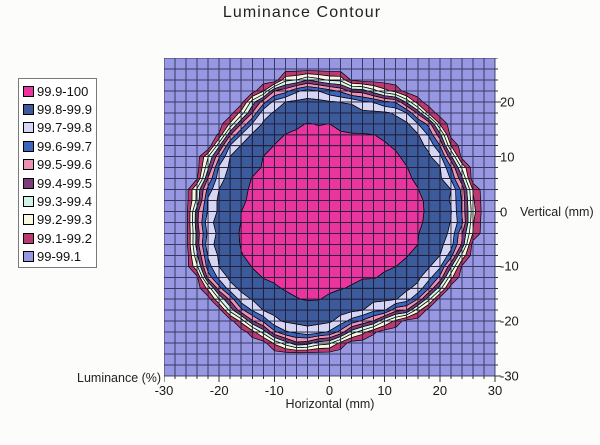 Image resolution: width=600 pixels, height=445 pixels. Describe the element at coordinates (219, 390) in the screenshot. I see `x-tick-label: -20` at that location.